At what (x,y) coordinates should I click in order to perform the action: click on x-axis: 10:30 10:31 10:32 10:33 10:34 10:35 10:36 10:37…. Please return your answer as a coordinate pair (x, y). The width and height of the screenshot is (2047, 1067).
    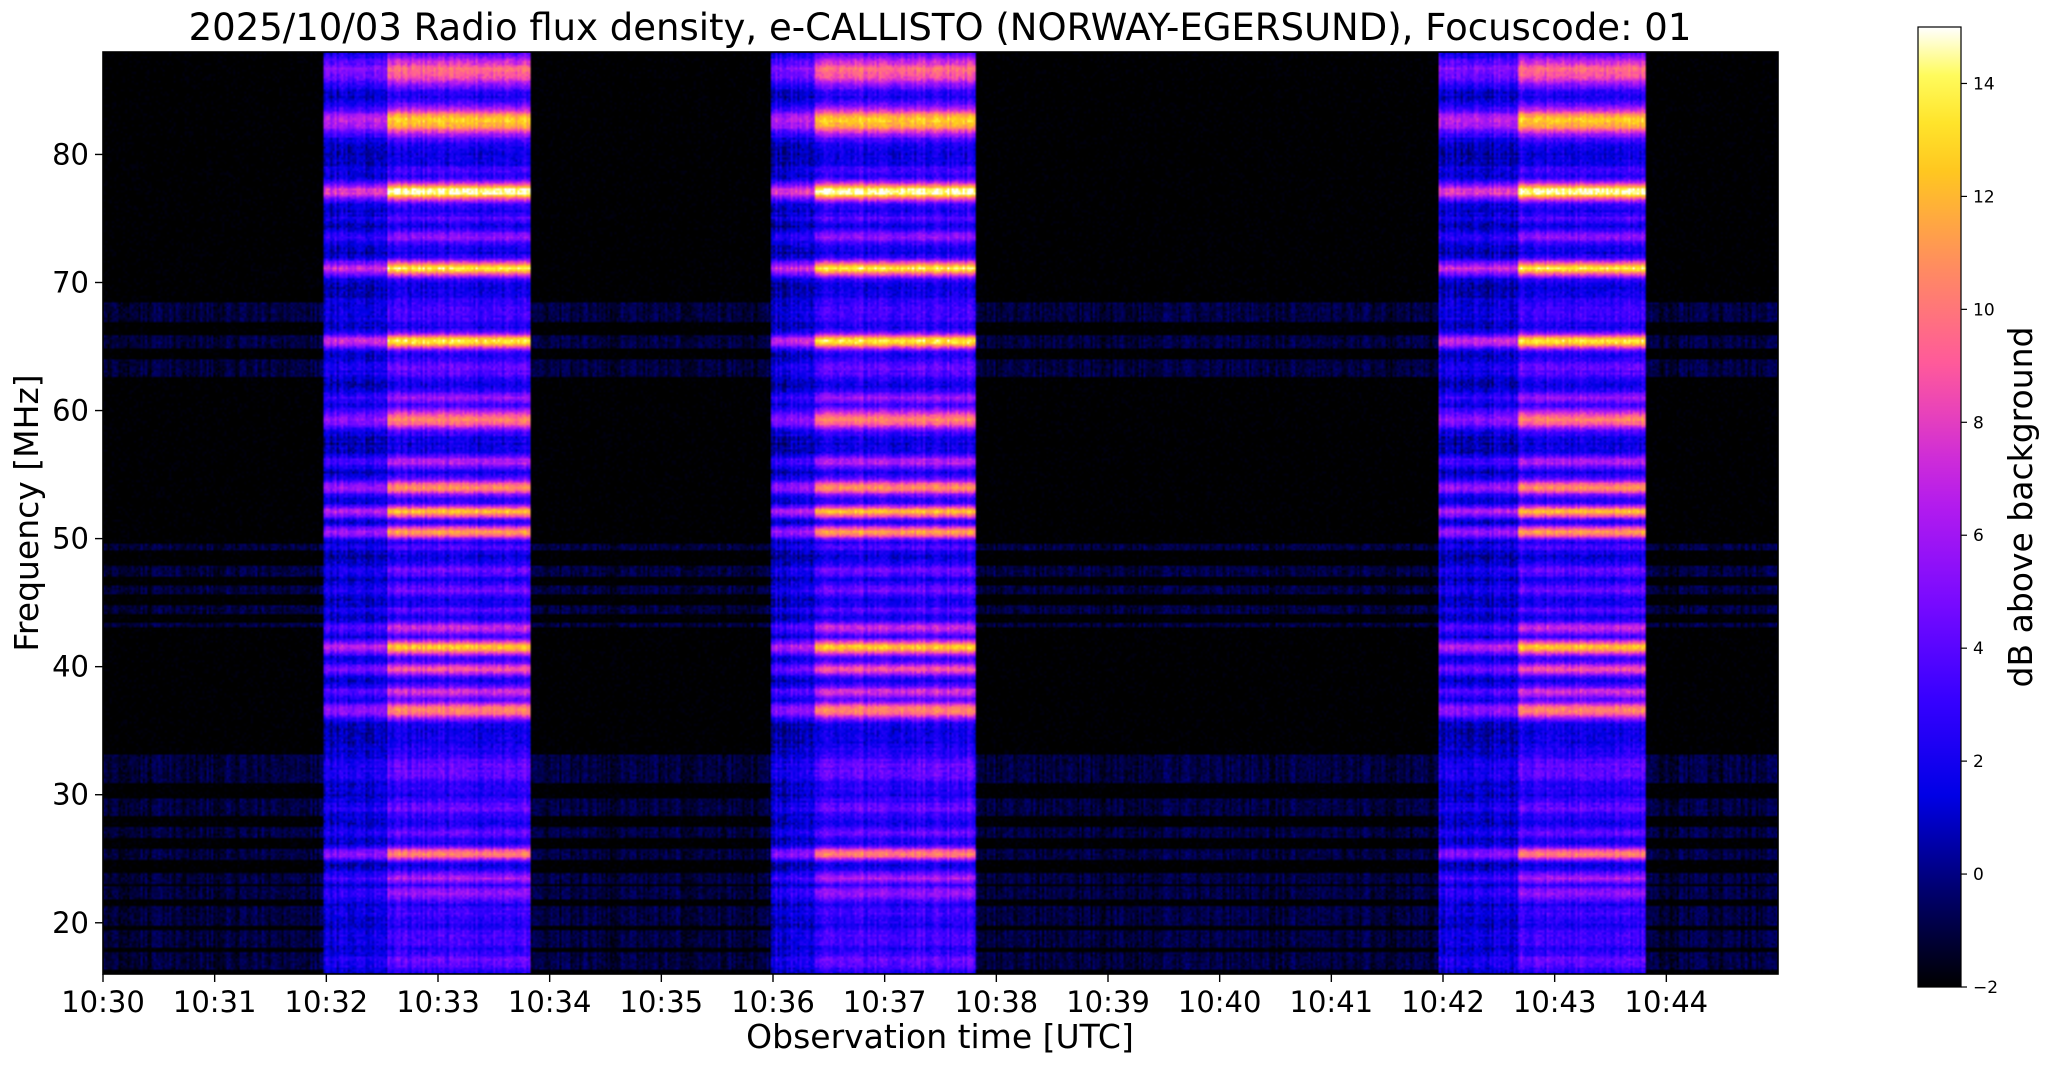
    Looking at the image, I should click on (884, 996).